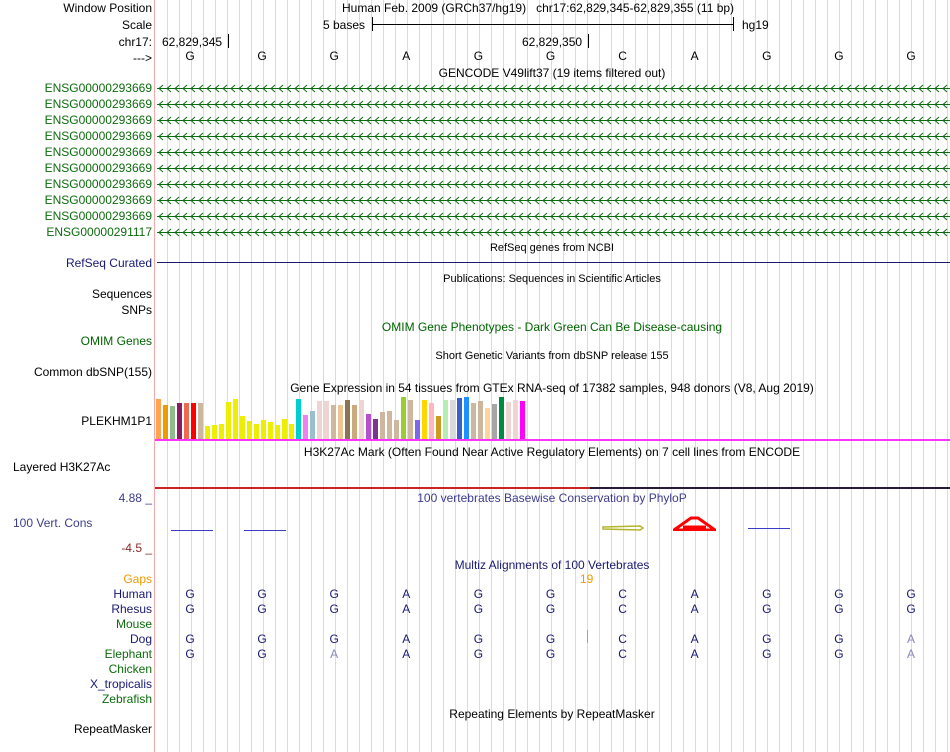 Image resolution: width=950 pixels, height=752 pixels. Describe the element at coordinates (130, 669) in the screenshot. I see `species-label: Chicken` at that location.